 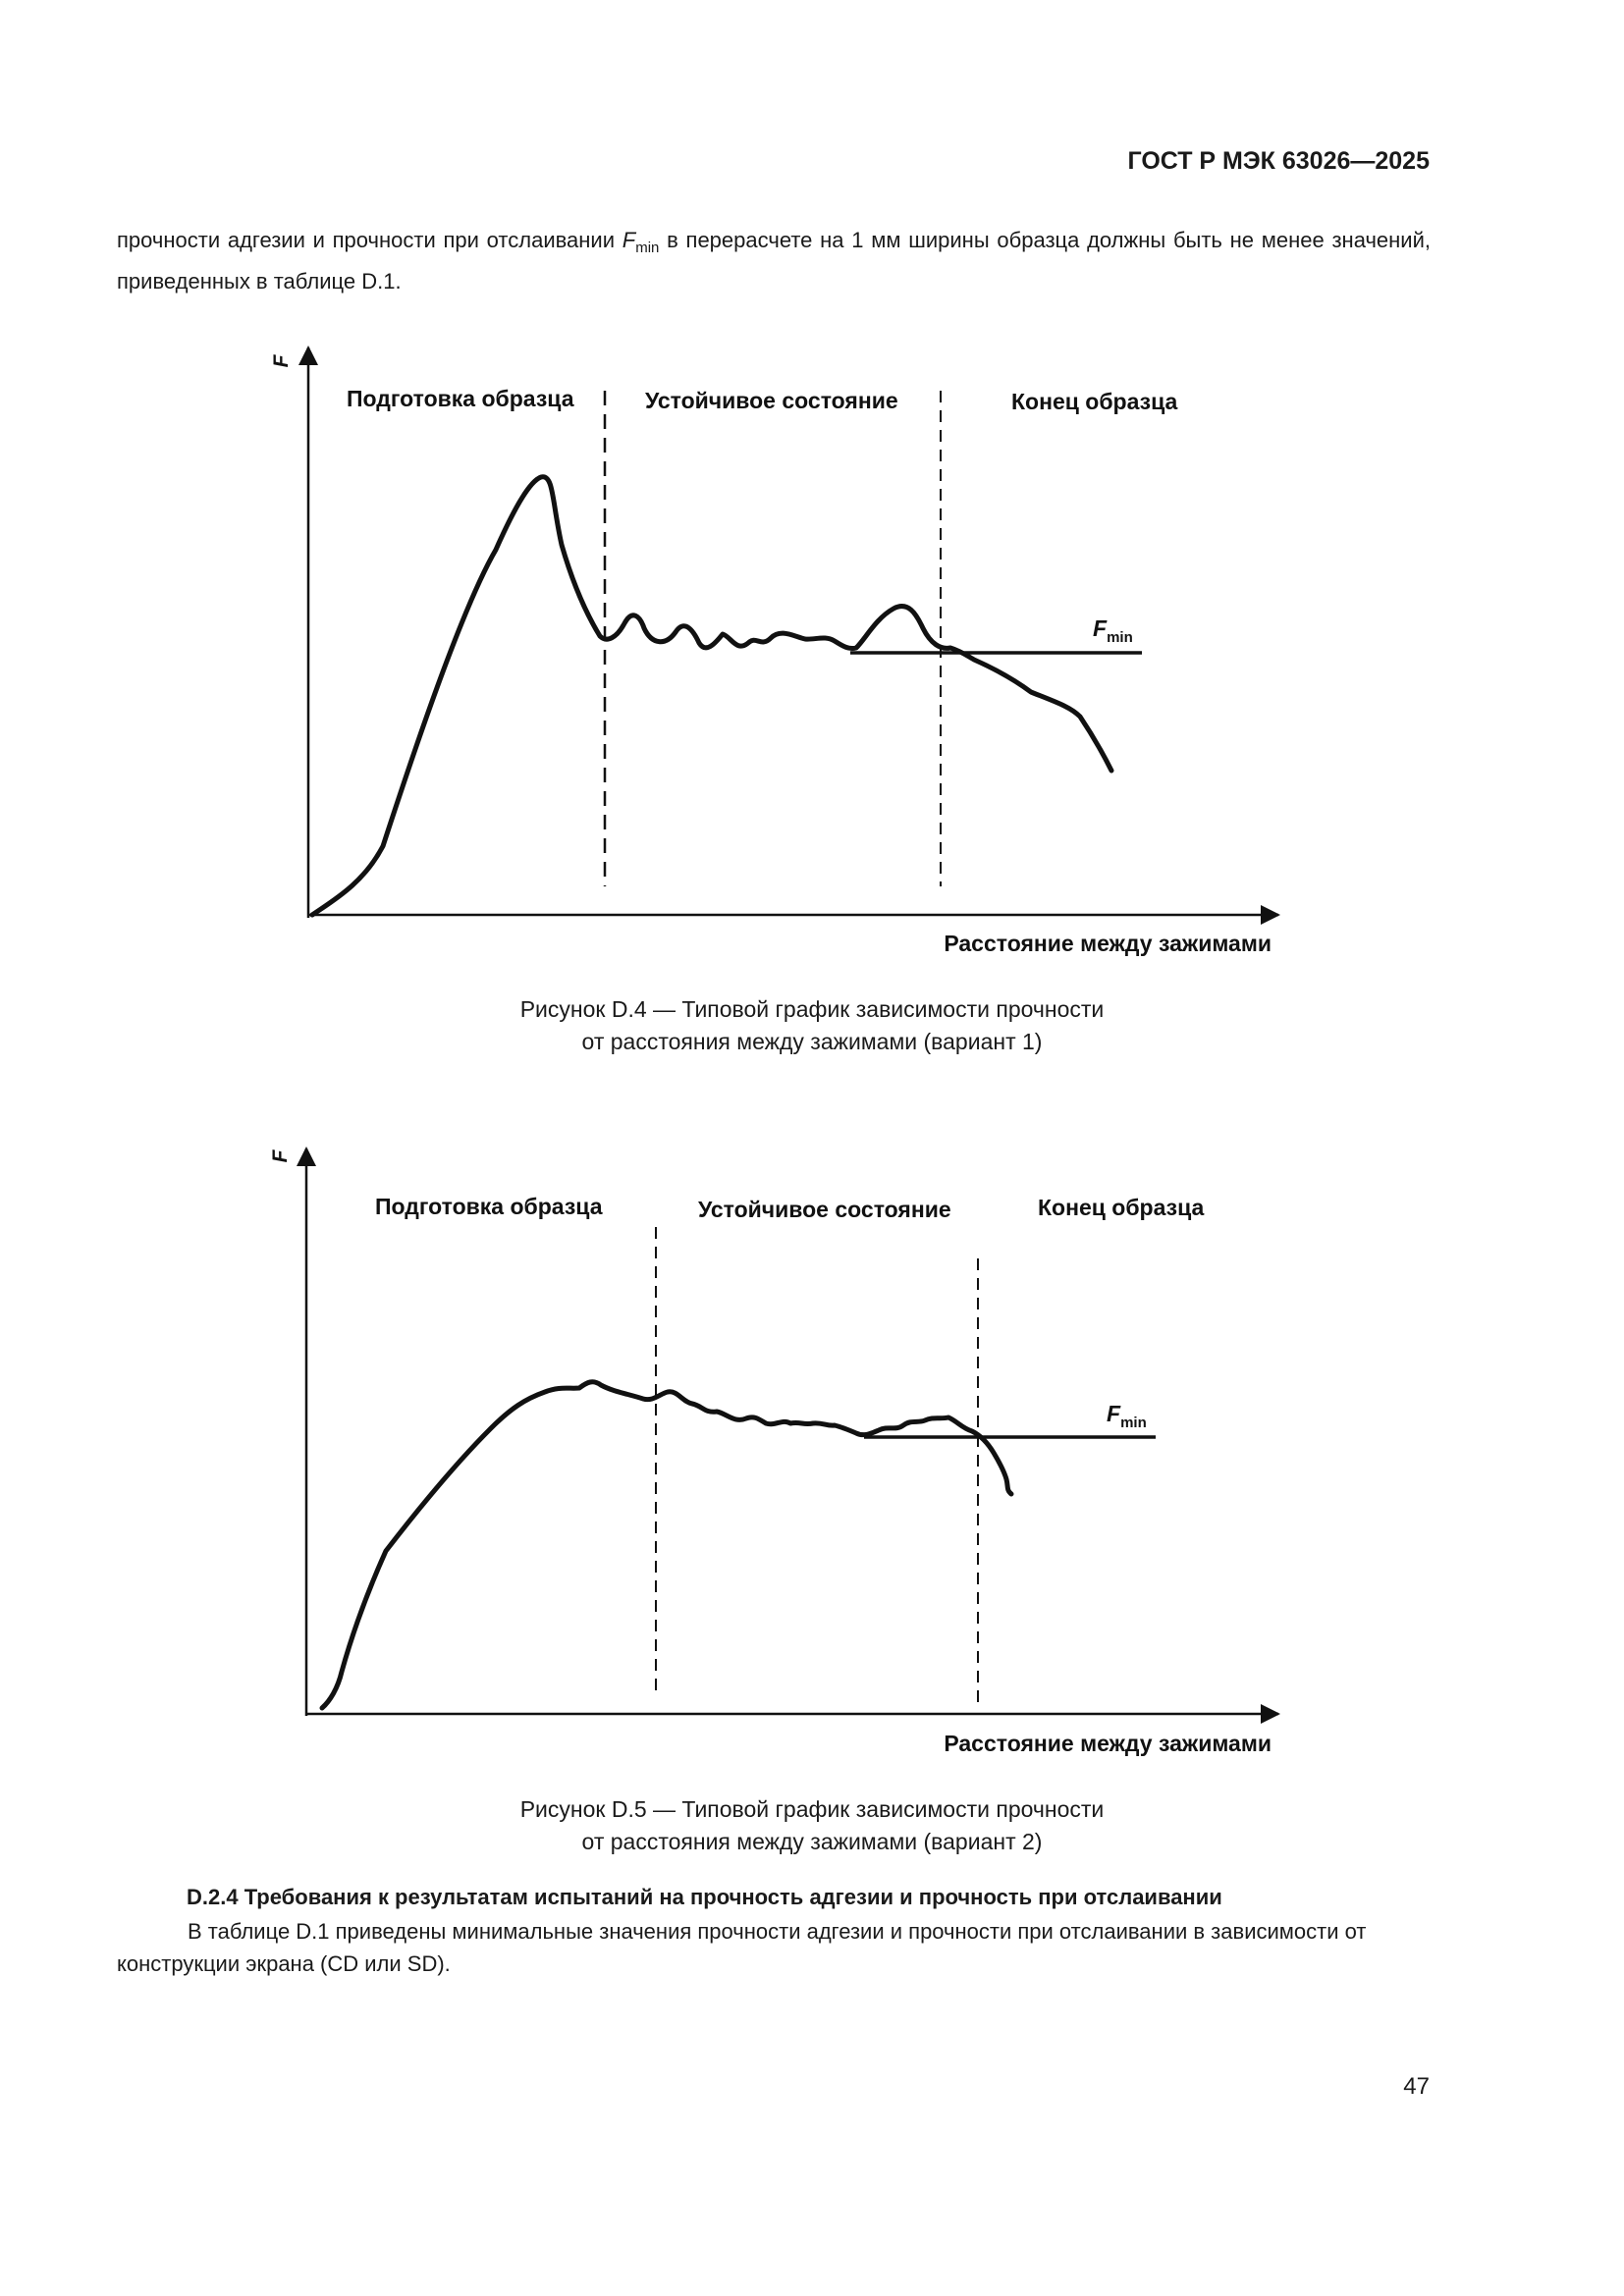 What do you see at coordinates (1416, 2086) in the screenshot?
I see `page-number: 47` at bounding box center [1416, 2086].